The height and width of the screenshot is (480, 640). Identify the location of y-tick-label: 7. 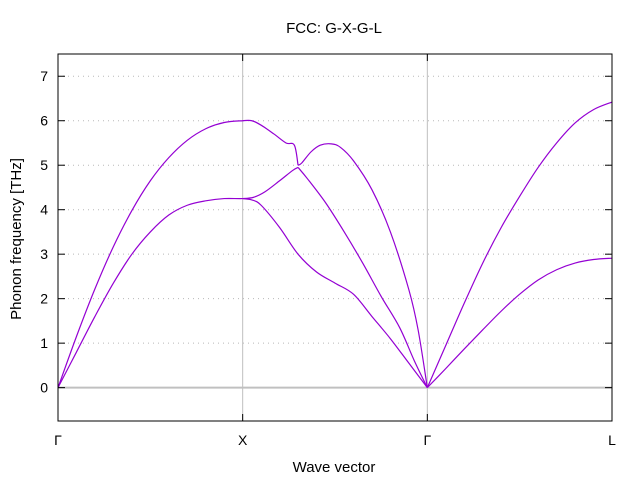
(44, 76).